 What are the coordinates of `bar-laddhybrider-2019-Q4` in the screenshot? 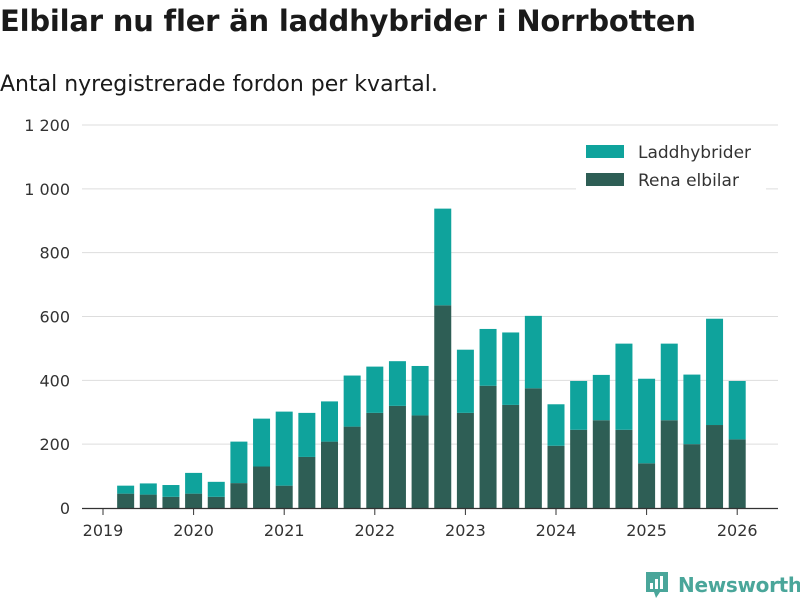 It's located at (171, 491).